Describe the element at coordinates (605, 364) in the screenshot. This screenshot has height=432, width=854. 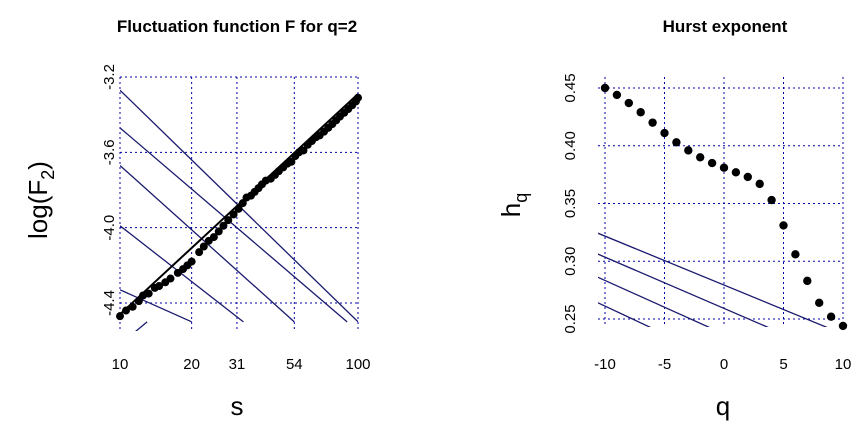
I see `chart2-xtick-label-0: -10` at that location.